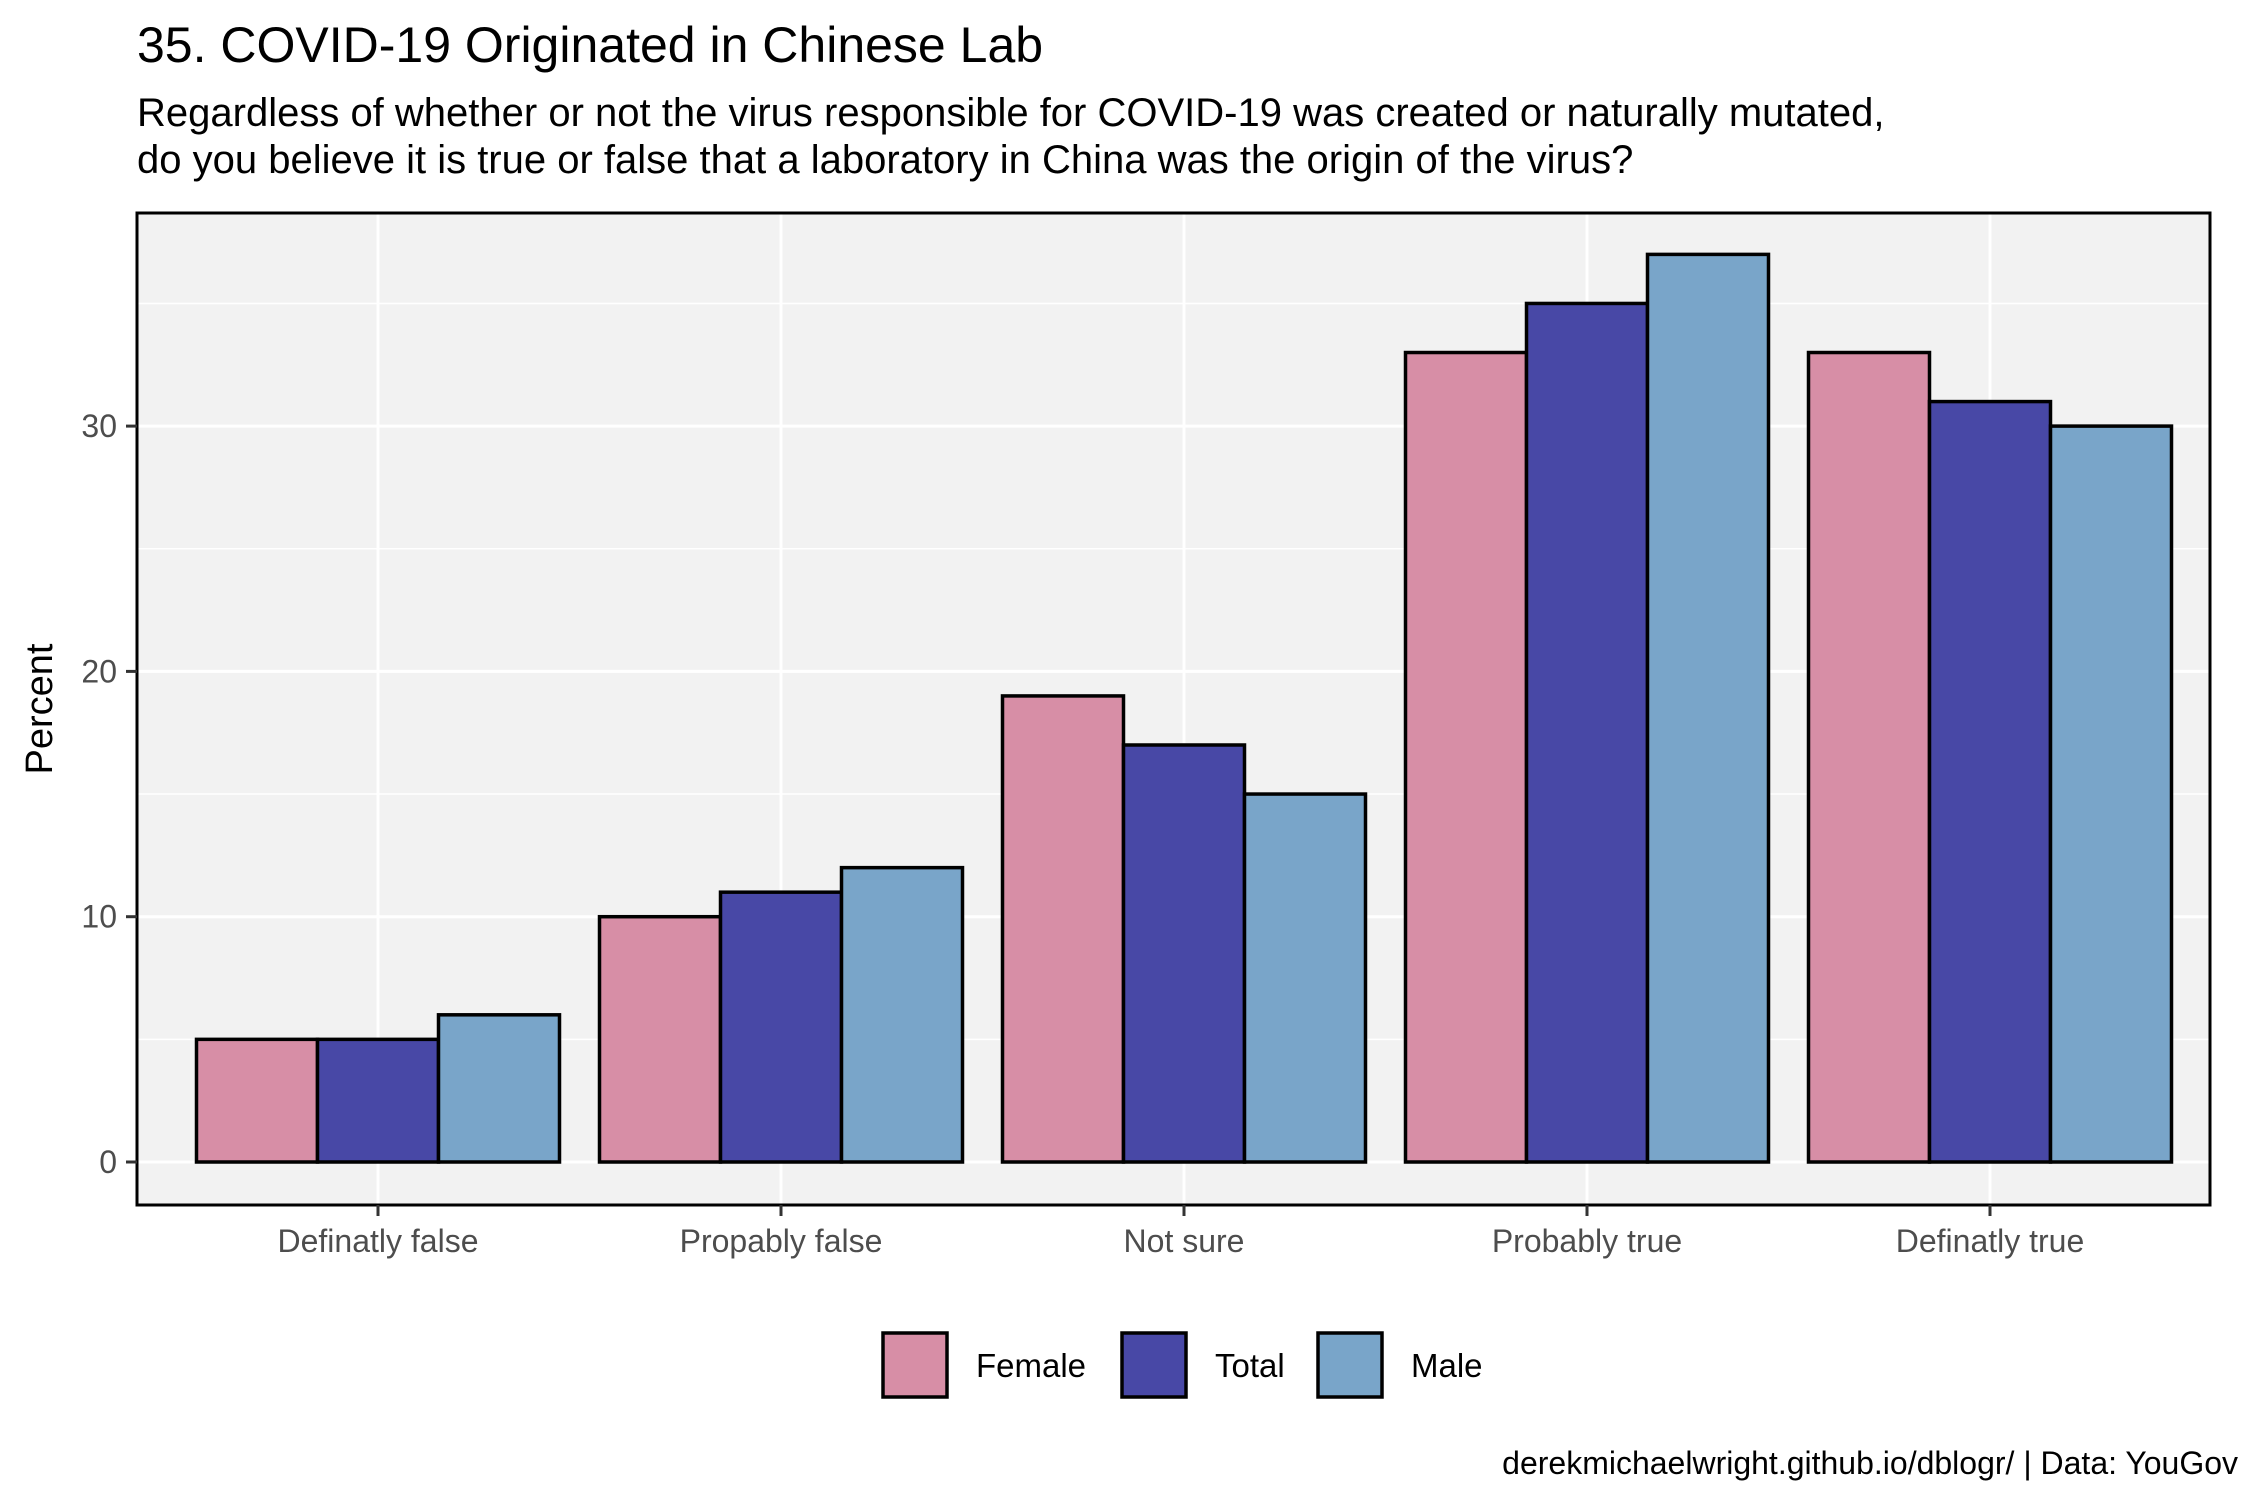 The image size is (2250, 1500). What do you see at coordinates (99, 671) in the screenshot?
I see `y-tick-label: 20` at bounding box center [99, 671].